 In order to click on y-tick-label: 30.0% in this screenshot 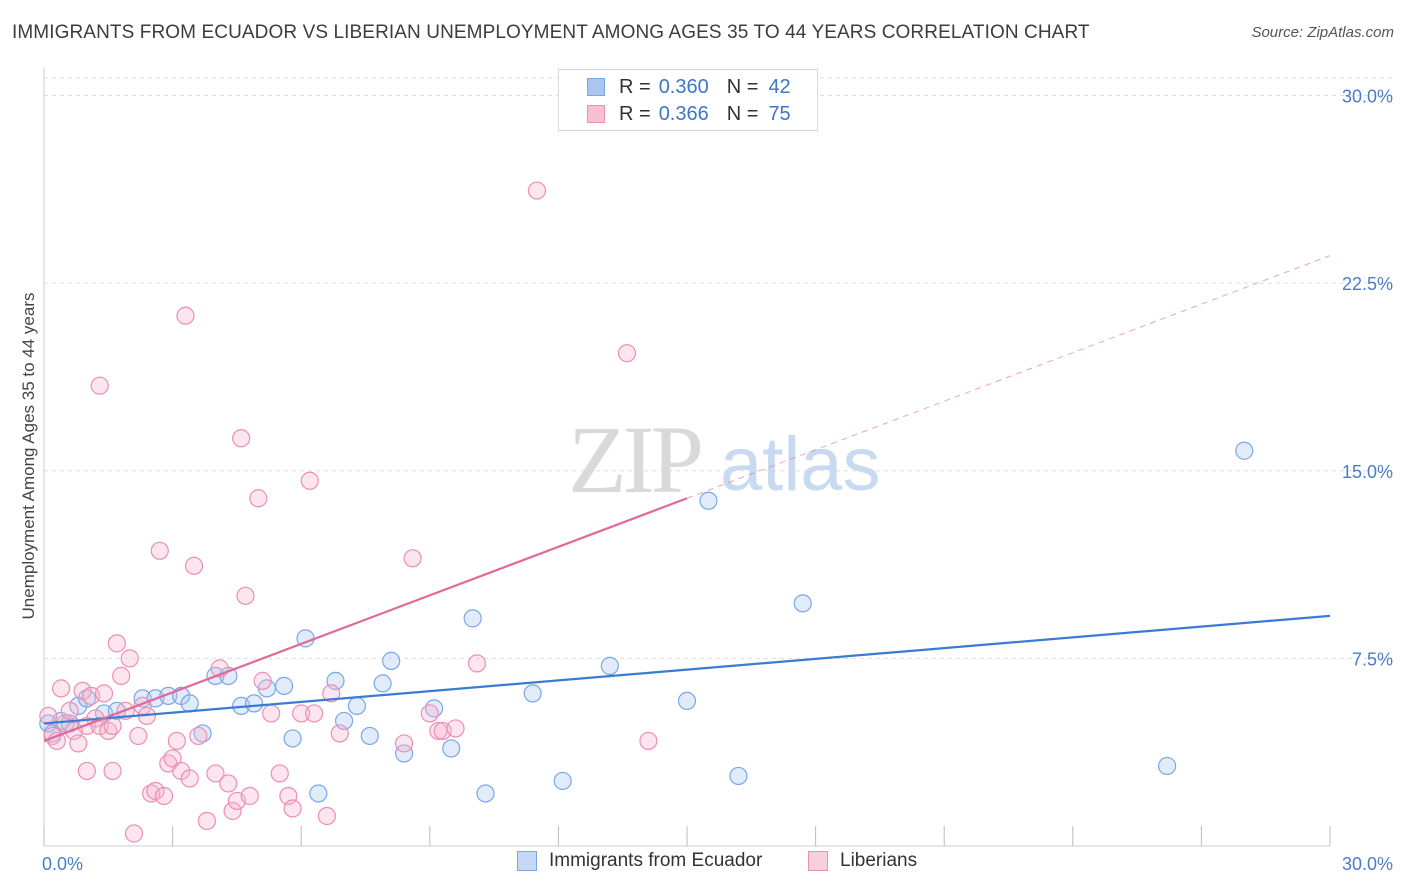, I will do `click(1367, 97)`.